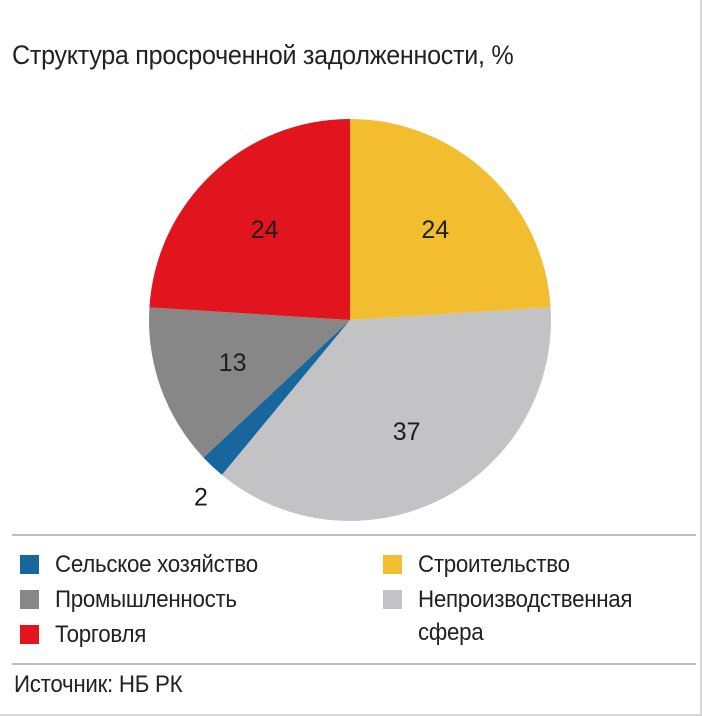 The image size is (702, 716). I want to click on legend-item-construction: Строительство, so click(482, 564).